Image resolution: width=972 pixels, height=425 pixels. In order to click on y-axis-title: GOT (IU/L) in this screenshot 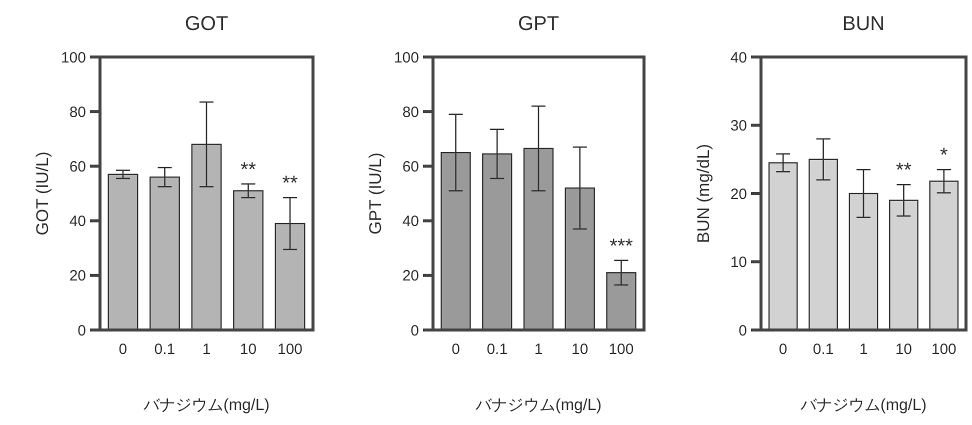, I will do `click(42, 194)`.